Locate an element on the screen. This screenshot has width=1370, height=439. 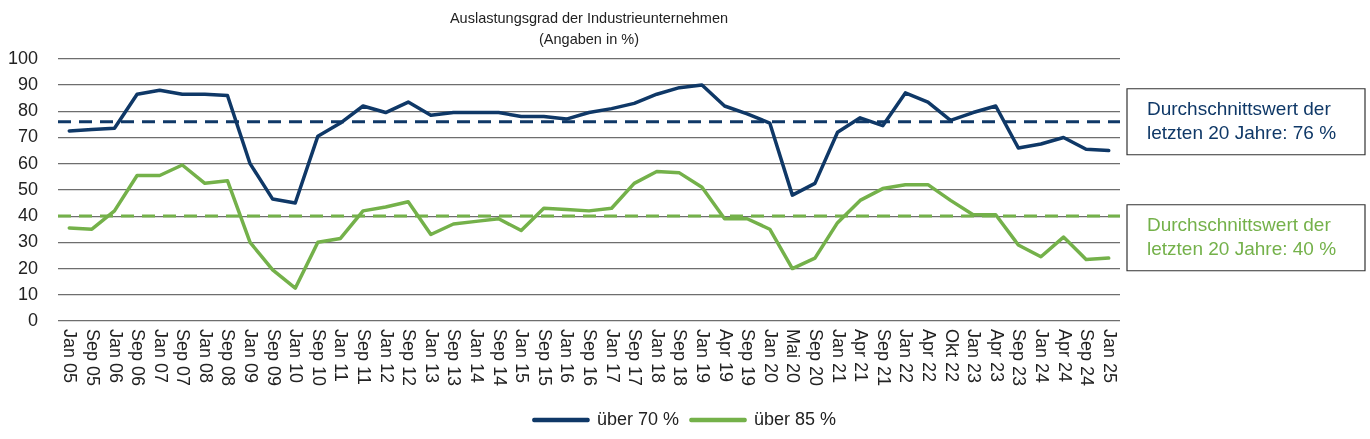
x-tick-label: Sep 06 is located at coordinates (138, 358).